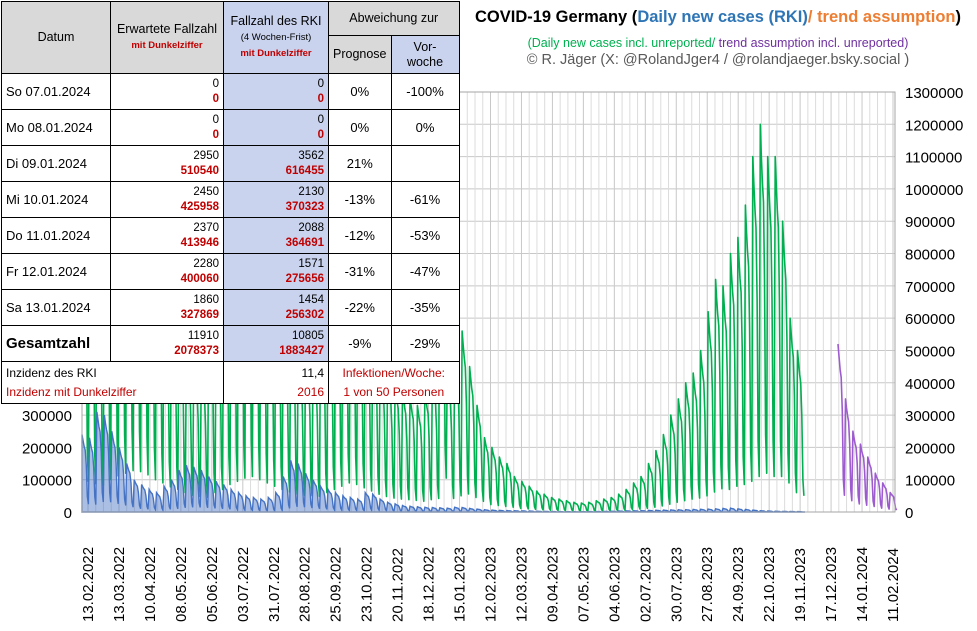 The height and width of the screenshot is (631, 977). What do you see at coordinates (930, 287) in the screenshot?
I see `y-tick-label-right: 700000` at bounding box center [930, 287].